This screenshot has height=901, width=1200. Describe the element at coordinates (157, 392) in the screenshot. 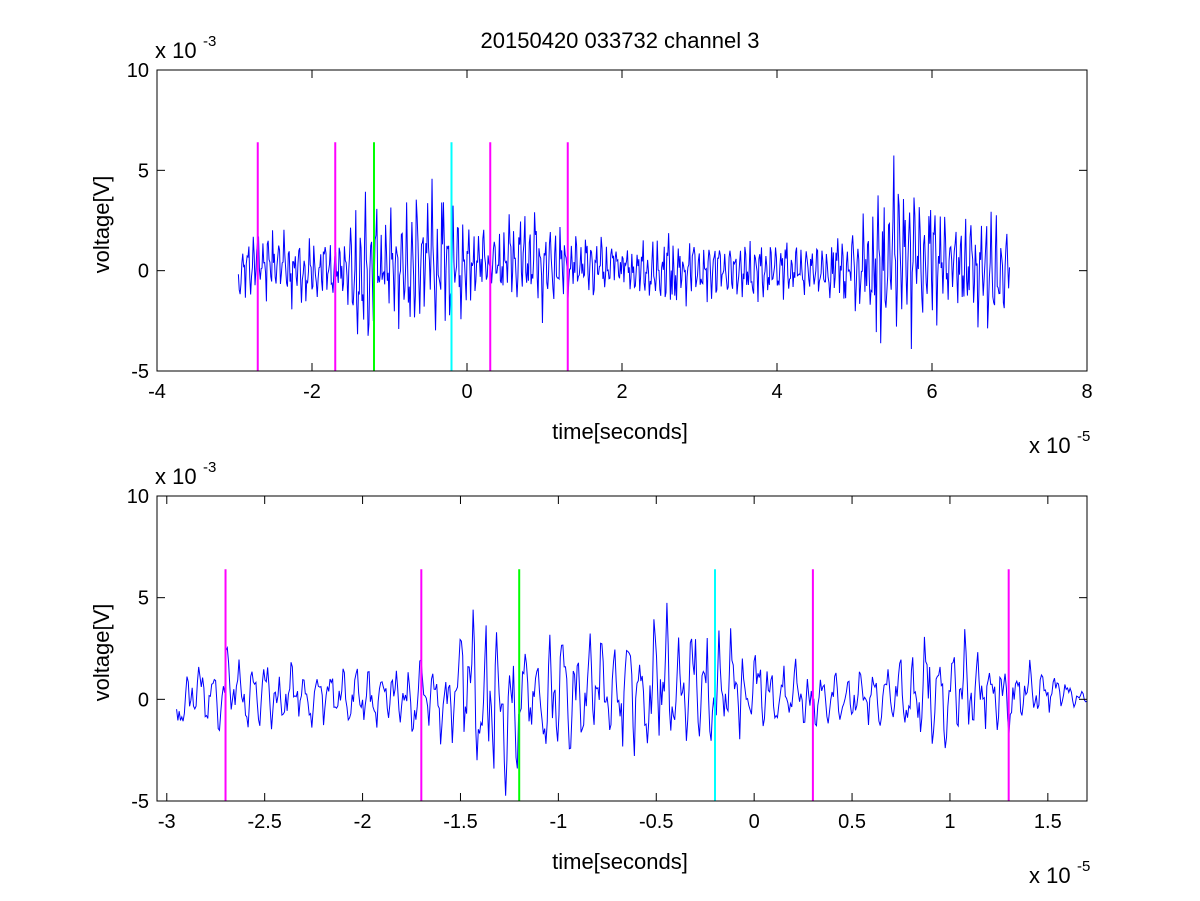

I see `top-x-tick-label: -4` at that location.